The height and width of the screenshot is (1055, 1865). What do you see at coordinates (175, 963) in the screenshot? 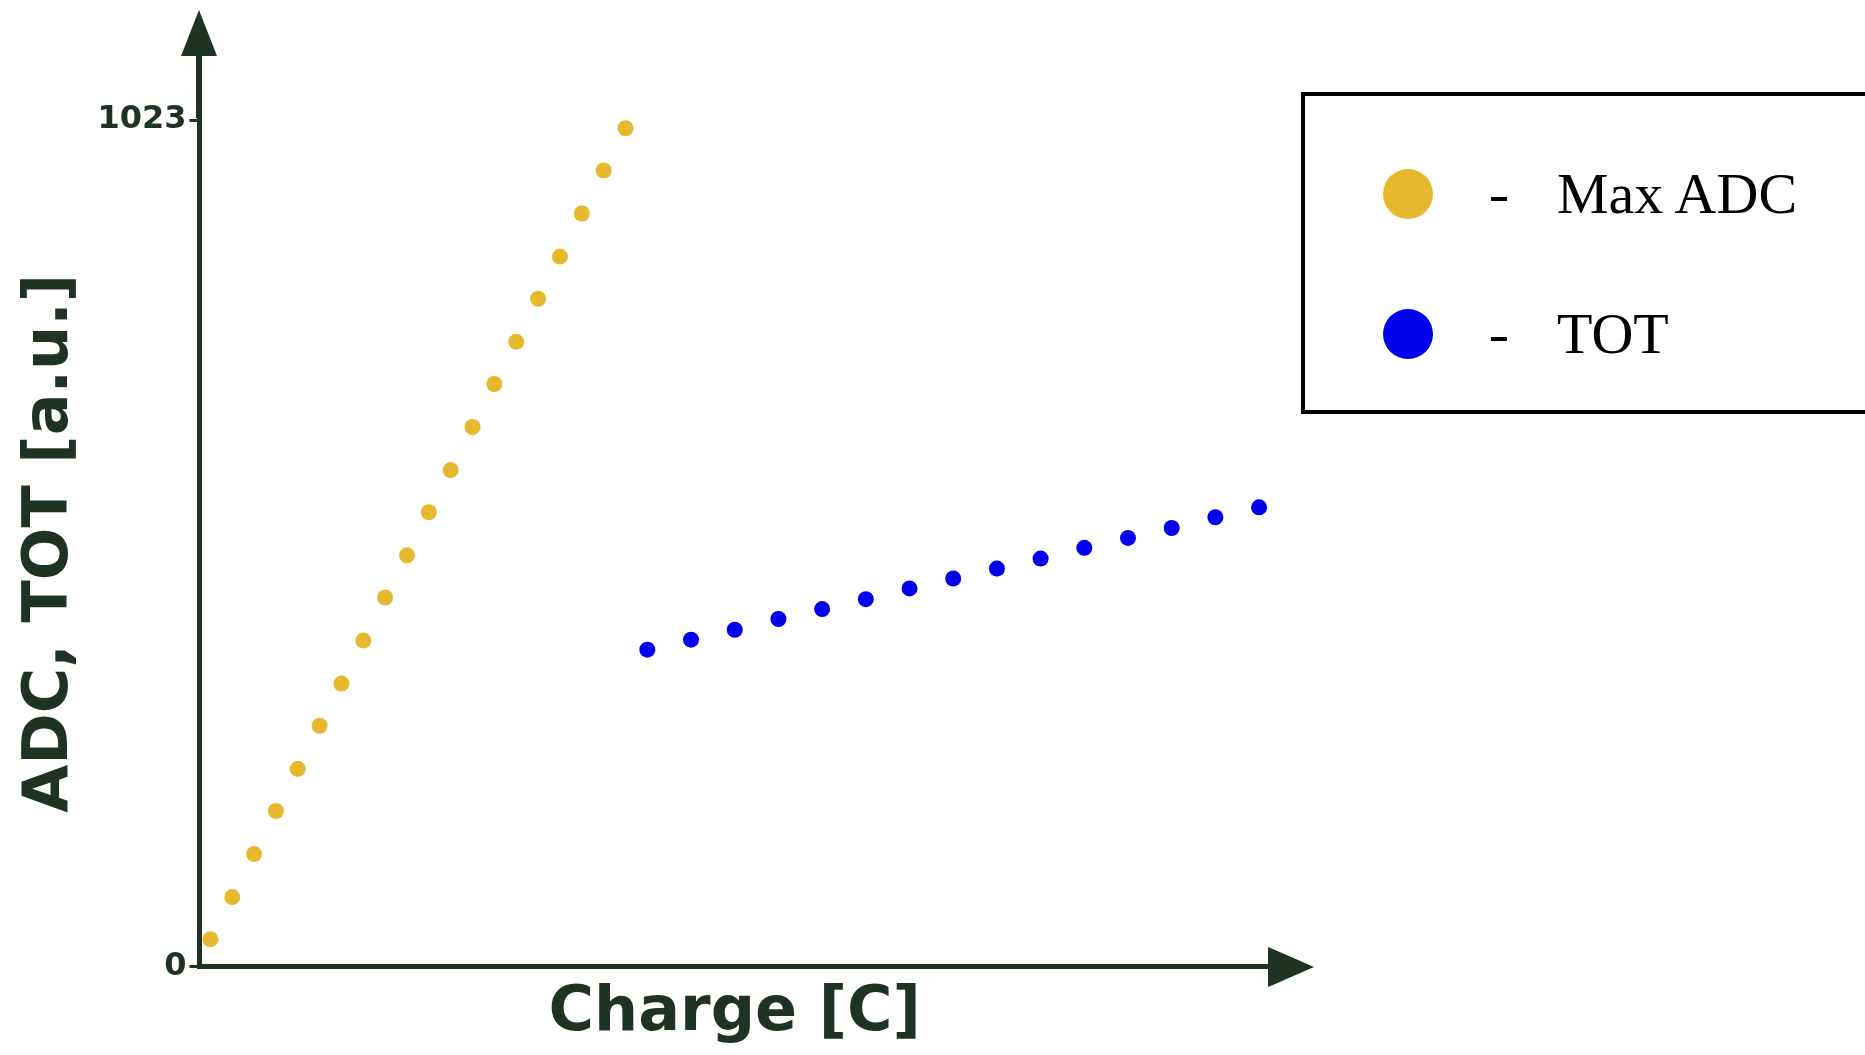
I see `y-tick-label: 0` at bounding box center [175, 963].